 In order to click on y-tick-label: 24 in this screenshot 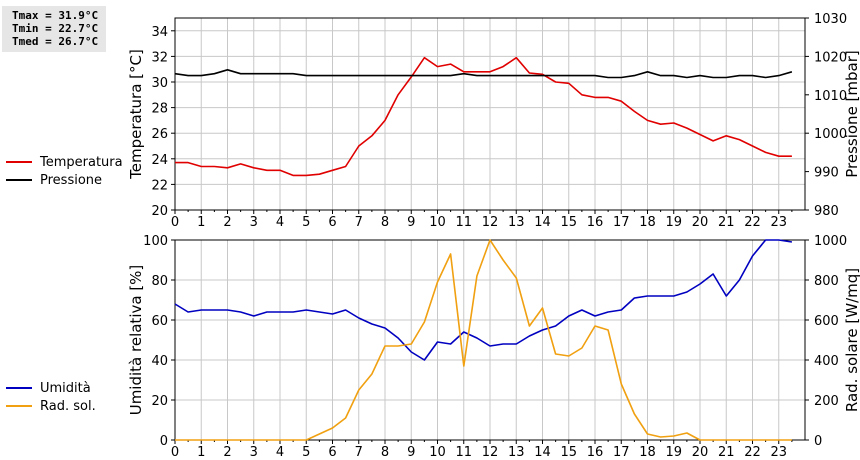, I will do `click(159, 160)`.